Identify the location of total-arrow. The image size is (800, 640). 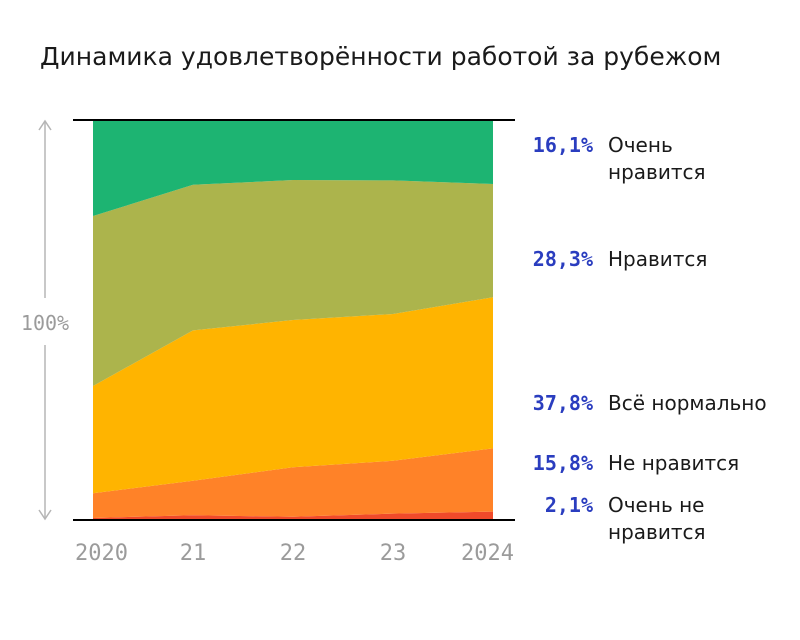
(45, 320).